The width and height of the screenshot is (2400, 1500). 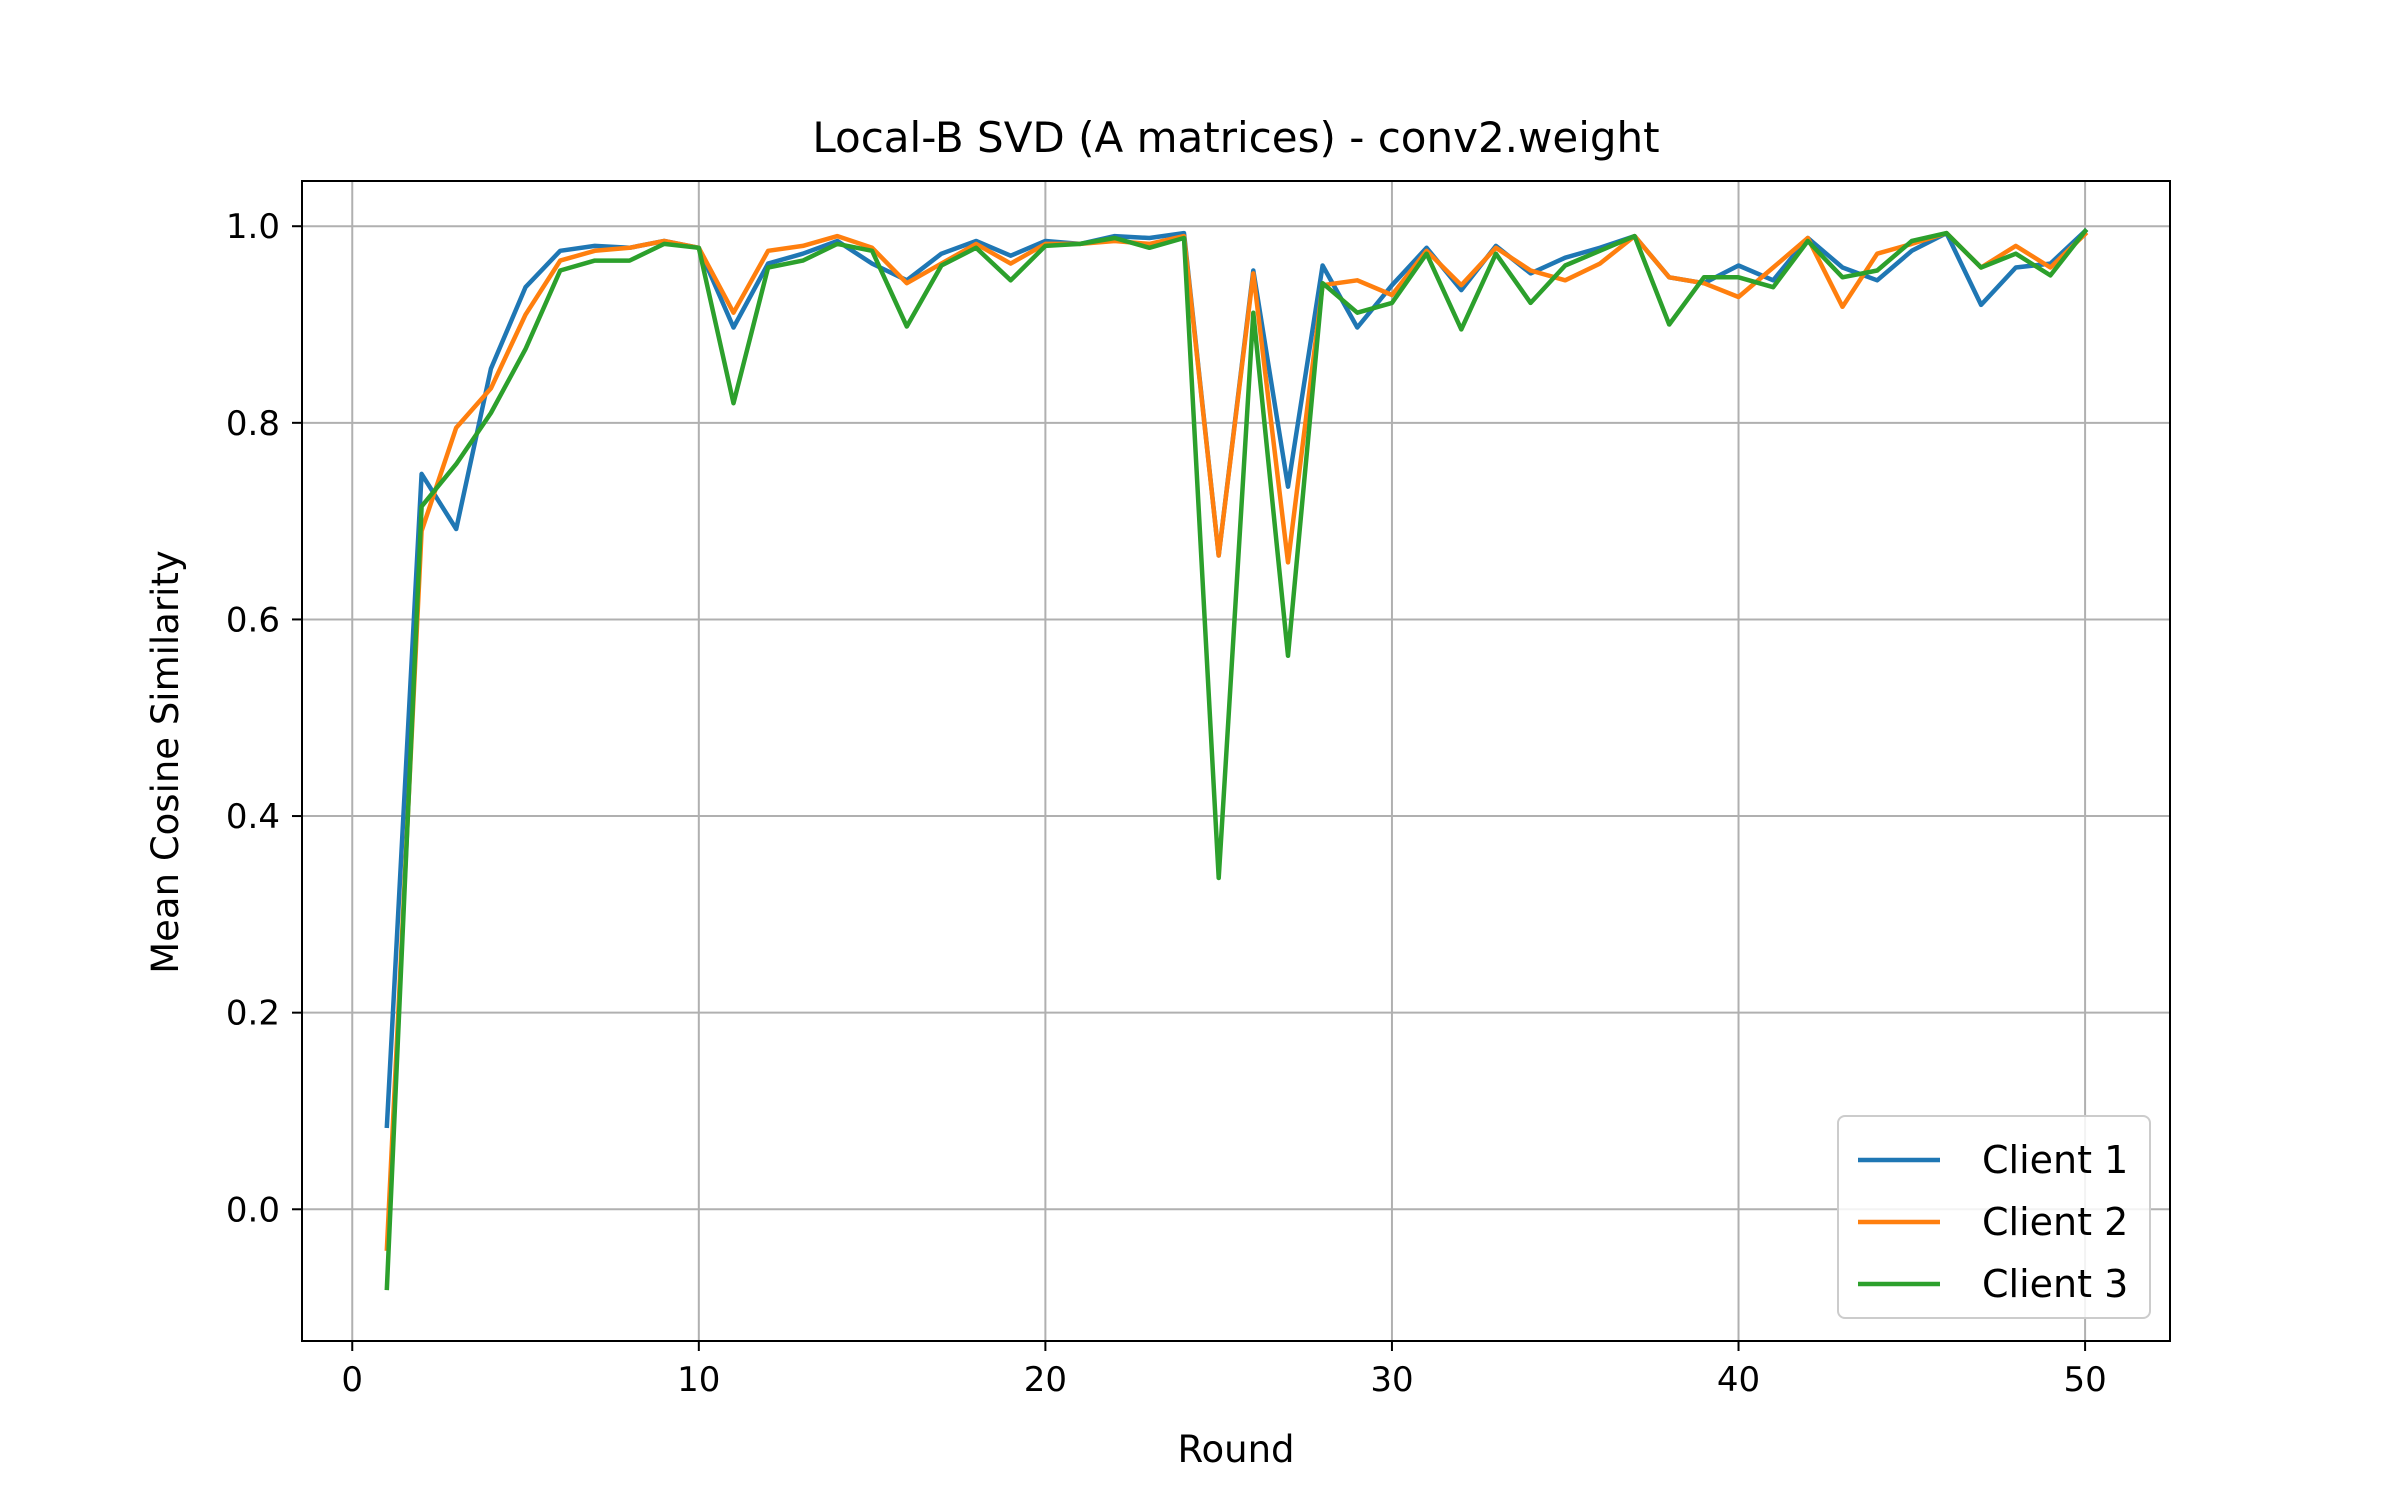 What do you see at coordinates (1391, 1380) in the screenshot?
I see `x-tick-label: 30` at bounding box center [1391, 1380].